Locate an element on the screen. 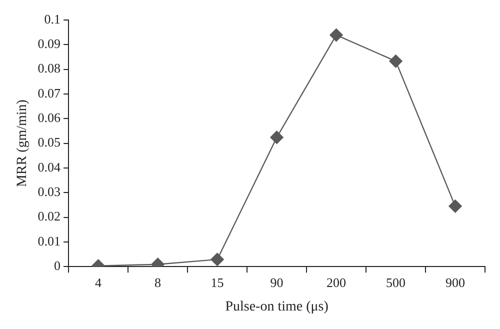 This screenshot has height=329, width=500. x-tick-label: 200 is located at coordinates (336, 282).